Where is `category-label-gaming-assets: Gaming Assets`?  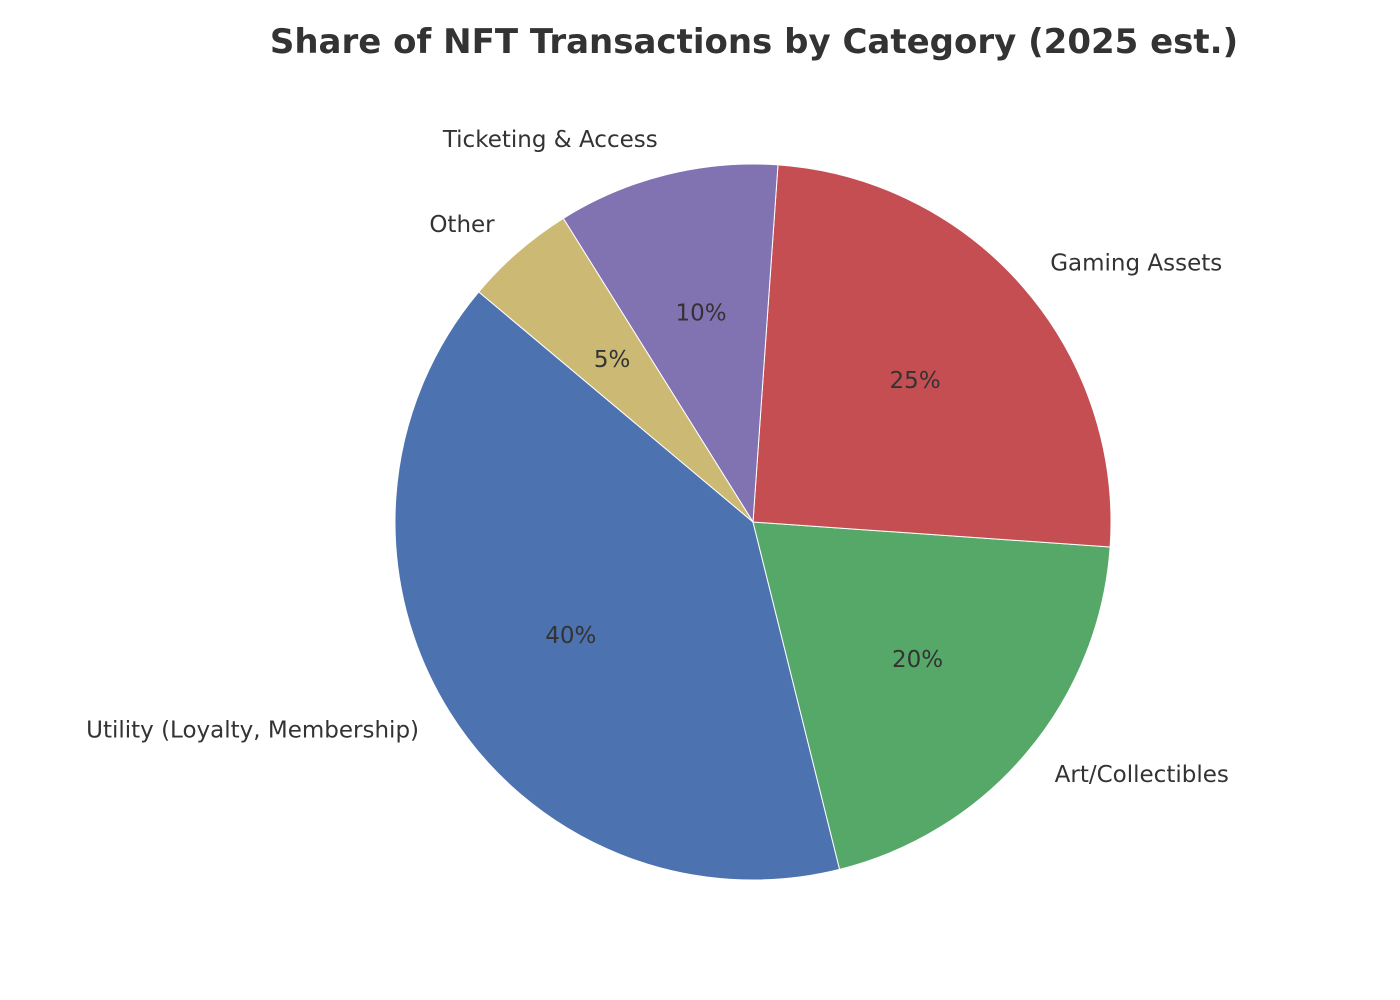
category-label-gaming-assets: Gaming Assets is located at coordinates (1136, 264).